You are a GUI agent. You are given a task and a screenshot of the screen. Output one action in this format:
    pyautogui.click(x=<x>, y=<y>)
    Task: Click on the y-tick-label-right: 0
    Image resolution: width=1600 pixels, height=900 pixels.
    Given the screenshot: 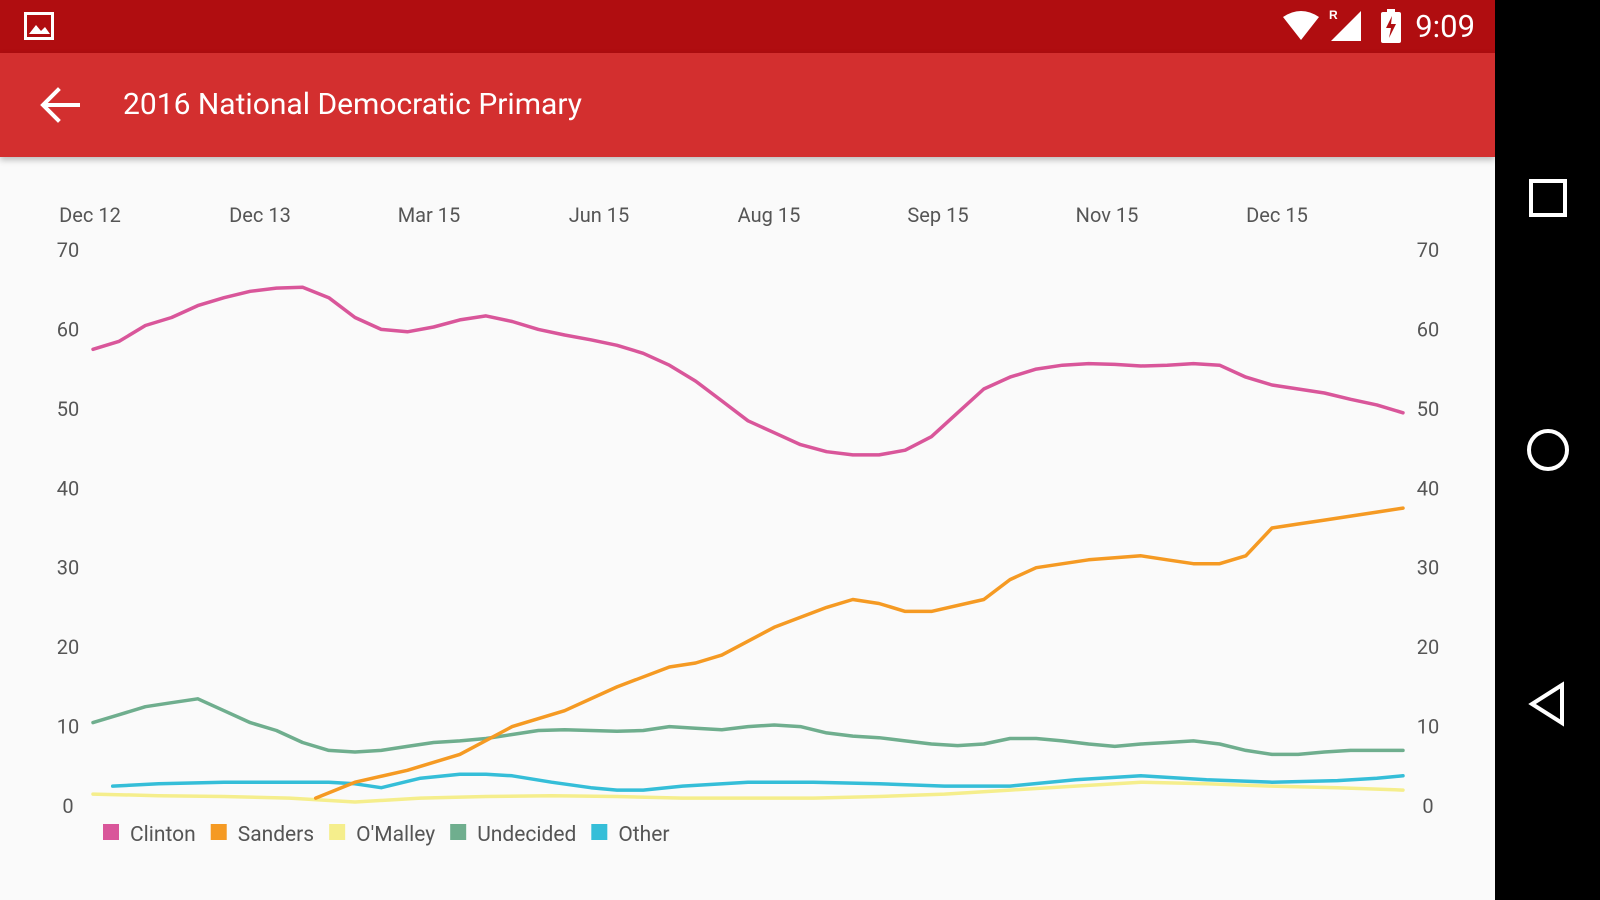 What is the action you would take?
    pyautogui.click(x=1427, y=806)
    